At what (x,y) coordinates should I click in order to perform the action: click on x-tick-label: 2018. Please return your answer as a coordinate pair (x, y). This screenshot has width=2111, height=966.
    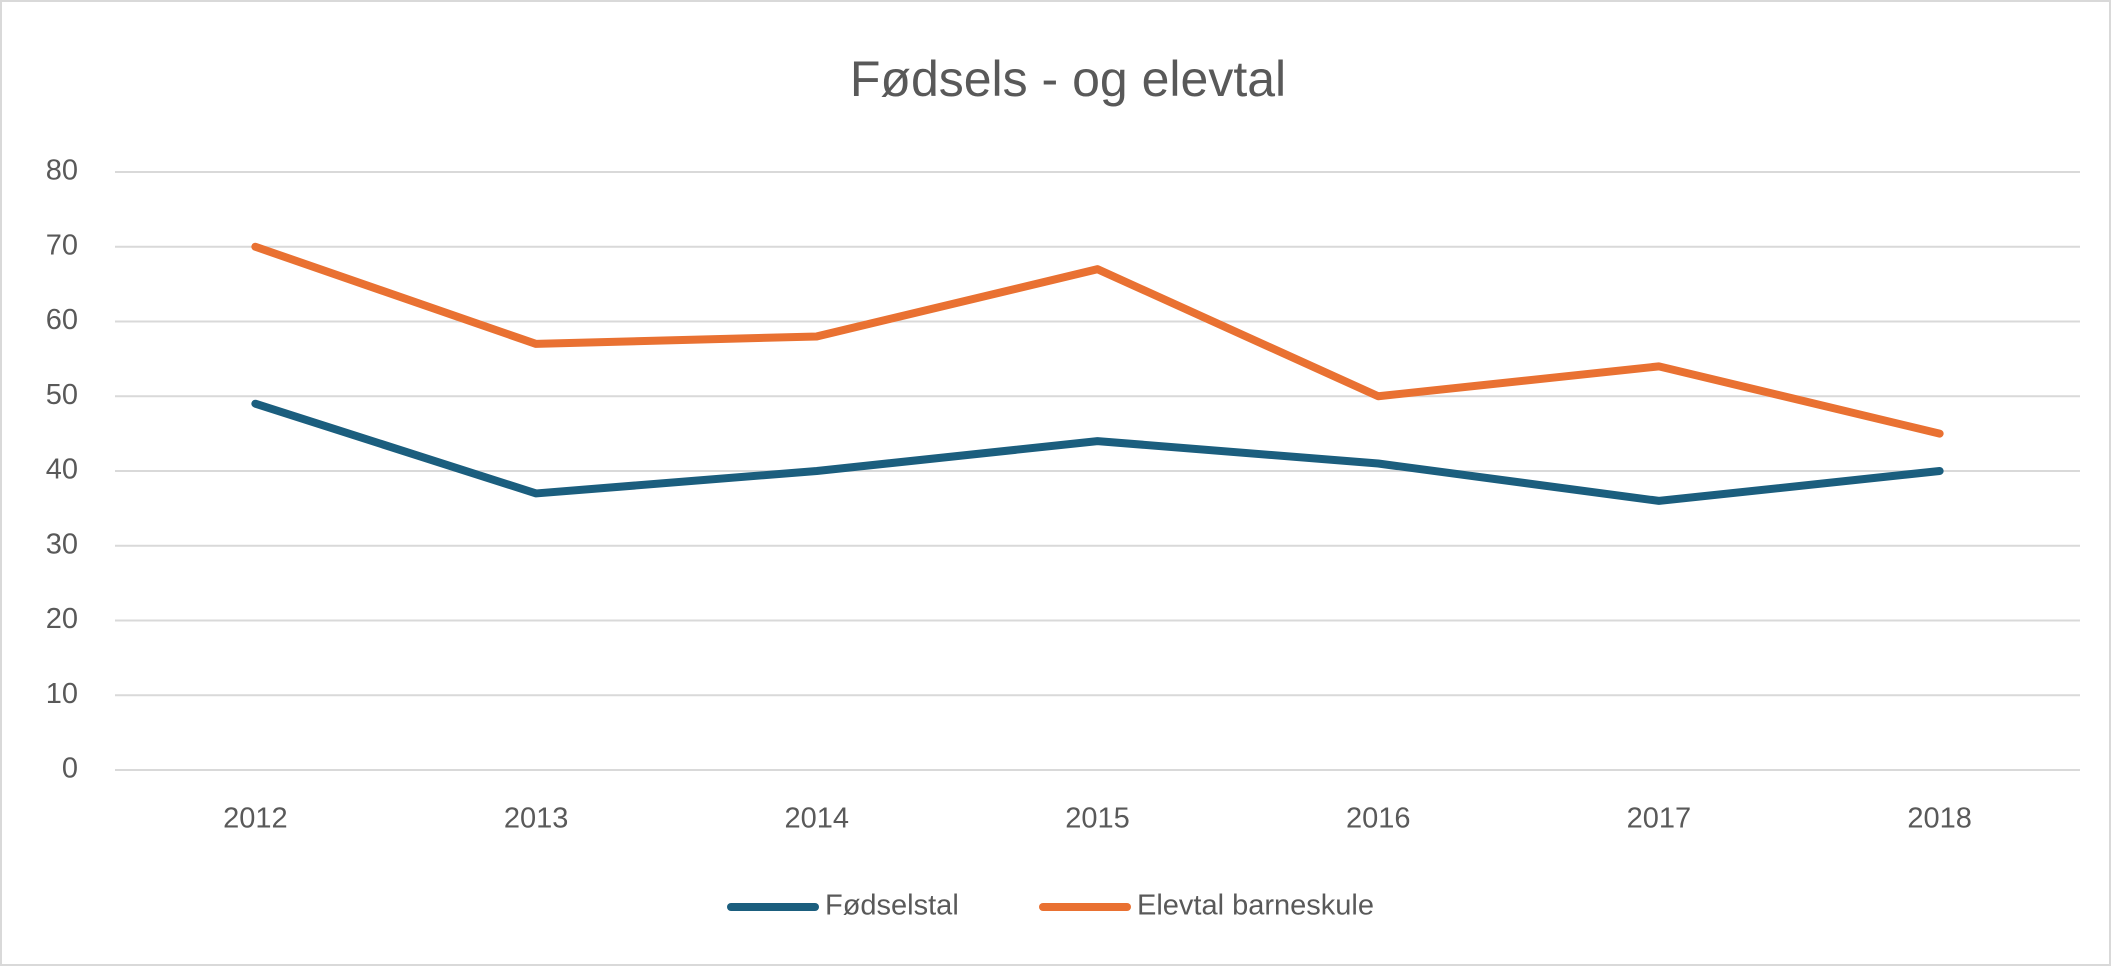
    Looking at the image, I should click on (1939, 819).